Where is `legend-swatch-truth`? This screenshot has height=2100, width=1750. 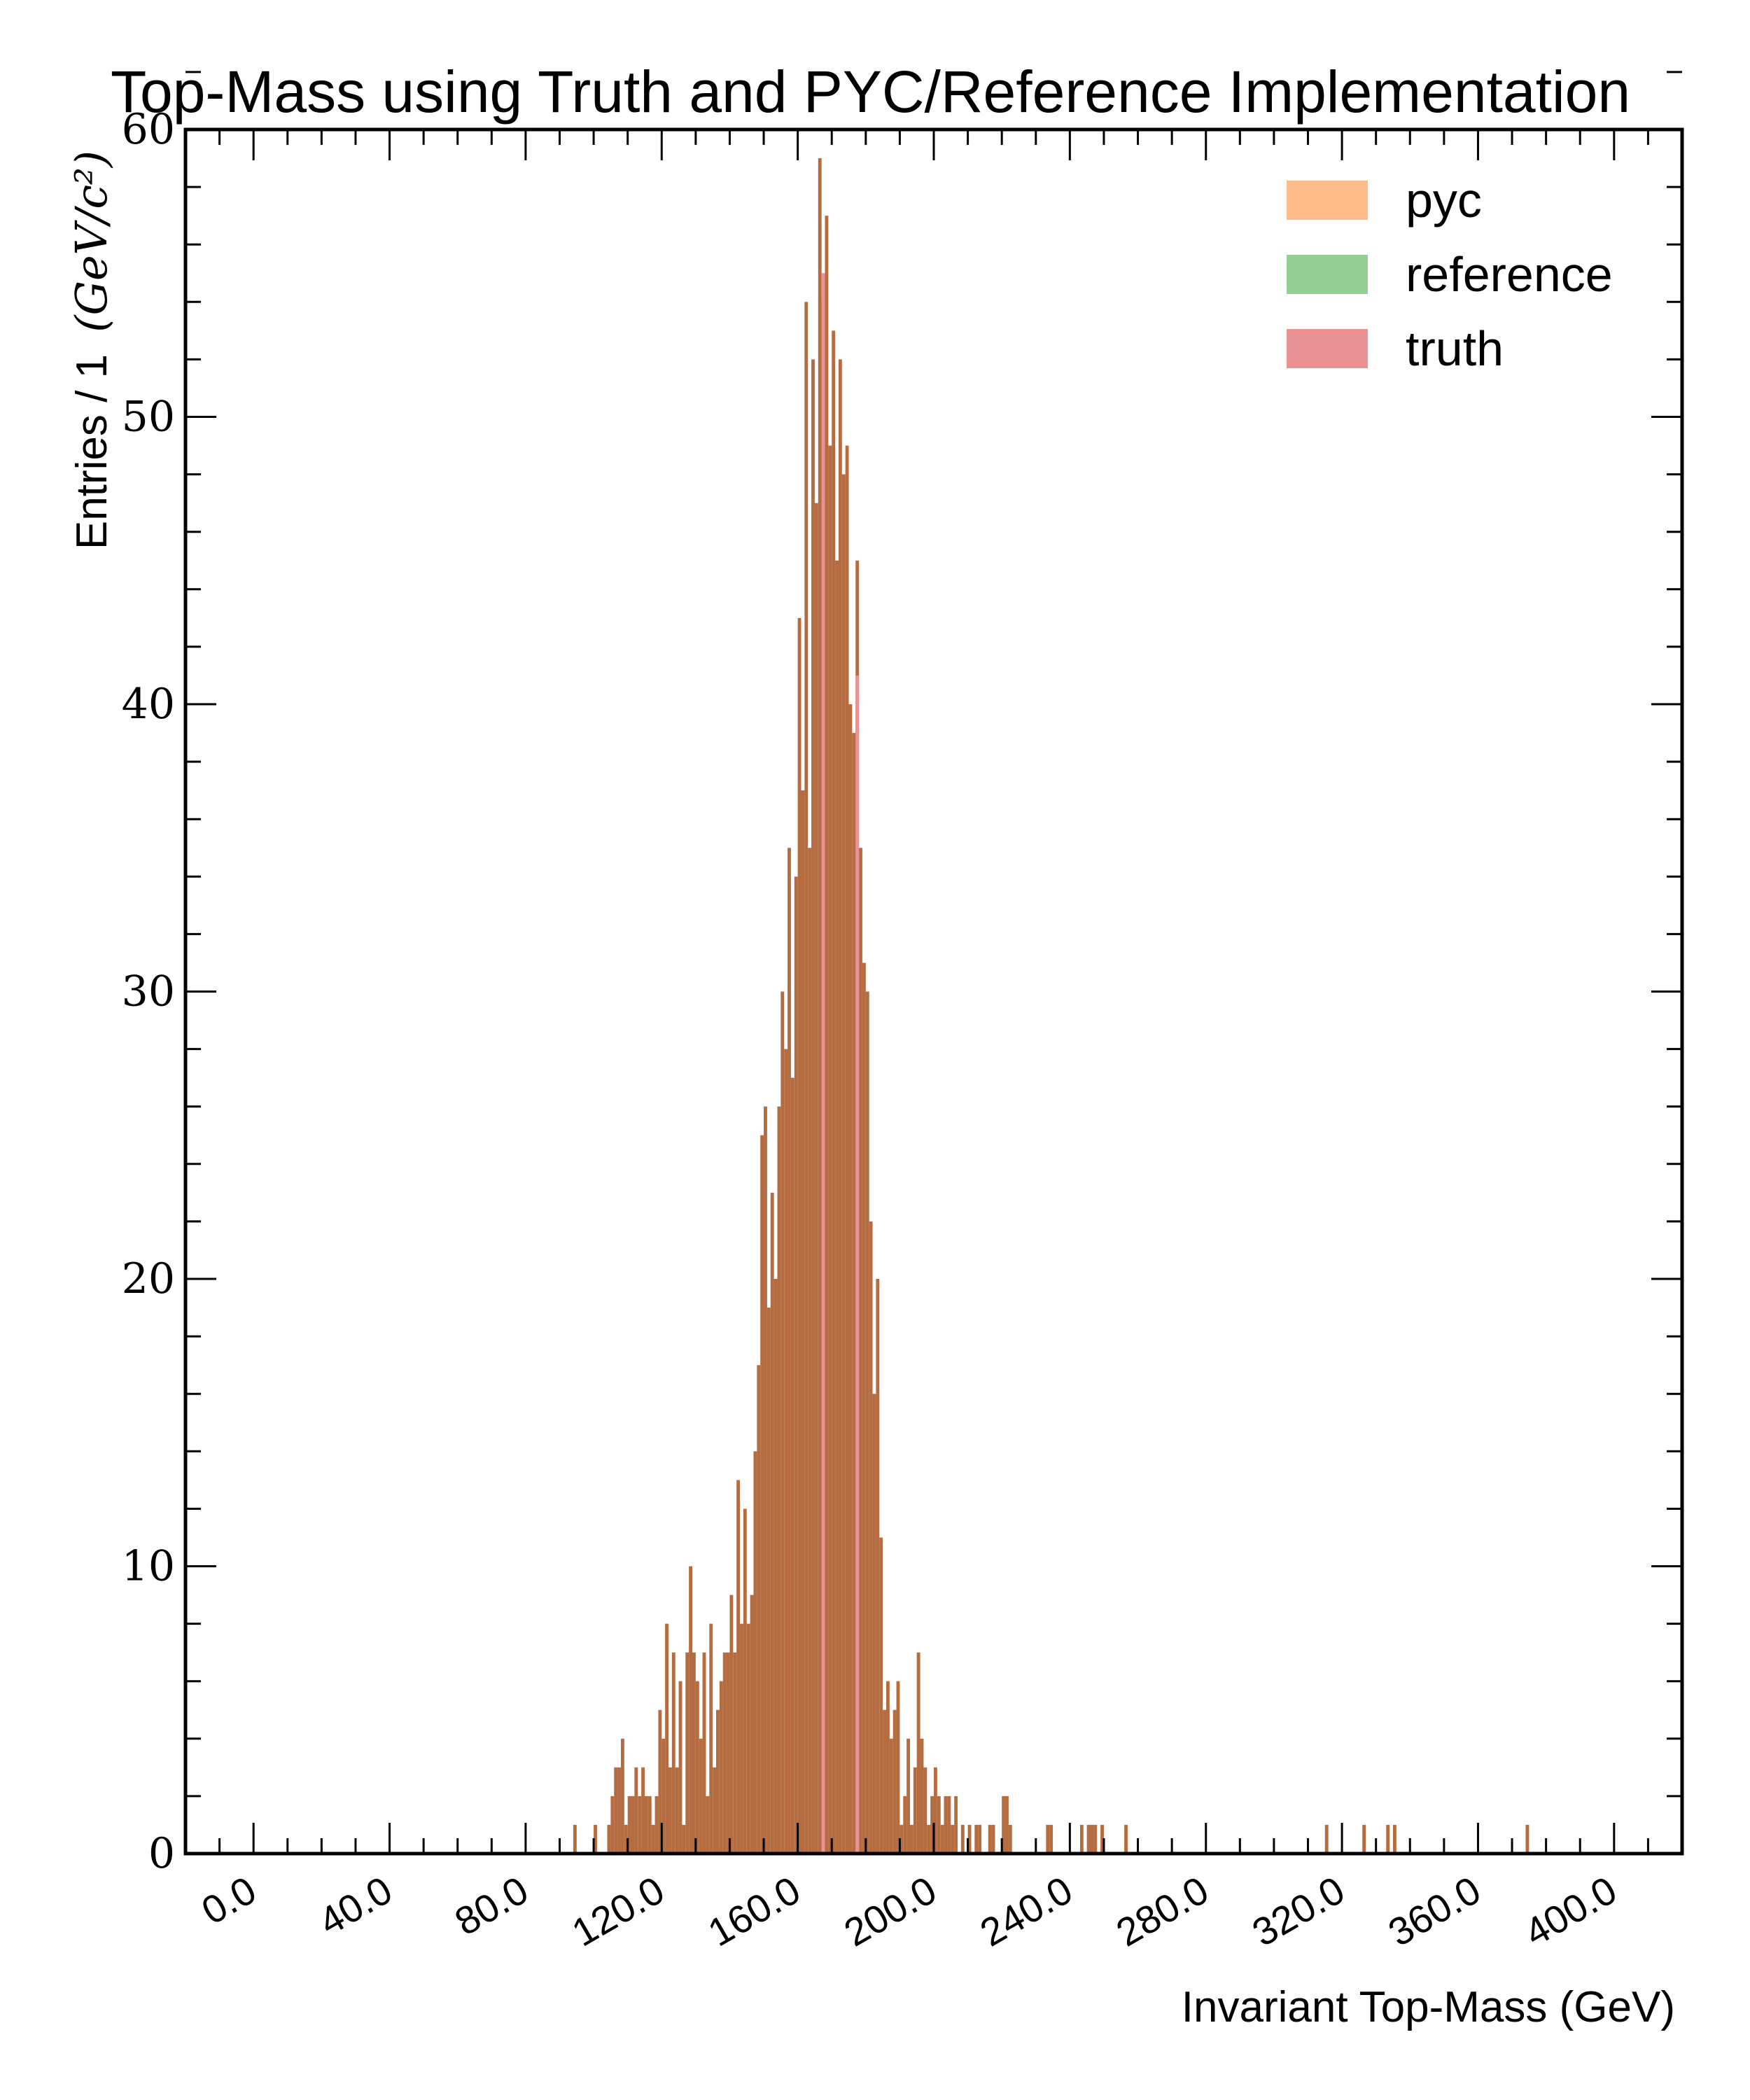 legend-swatch-truth is located at coordinates (1327, 348).